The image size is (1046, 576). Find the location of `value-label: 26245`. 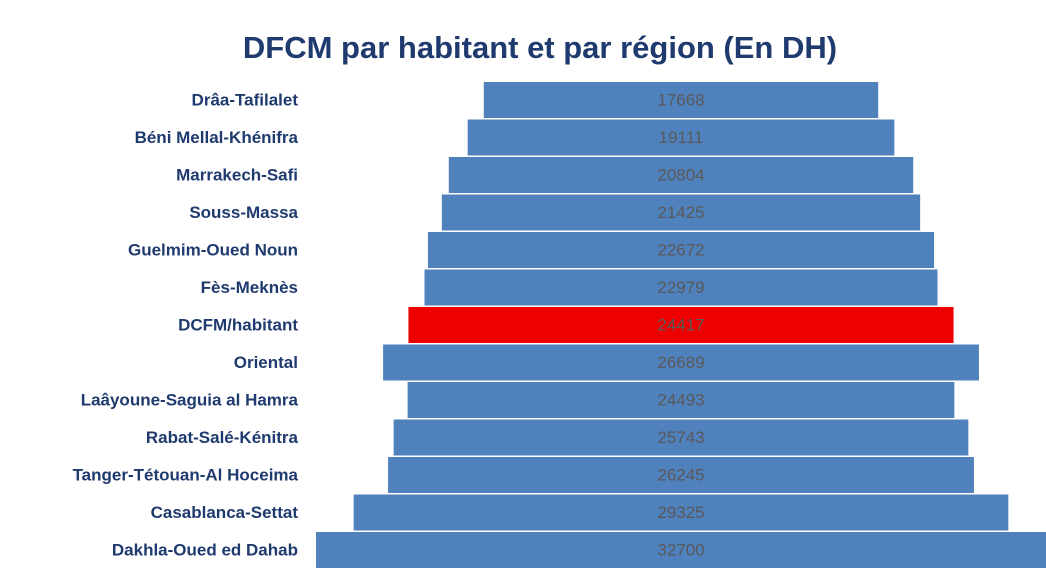

value-label: 26245 is located at coordinates (680, 474).